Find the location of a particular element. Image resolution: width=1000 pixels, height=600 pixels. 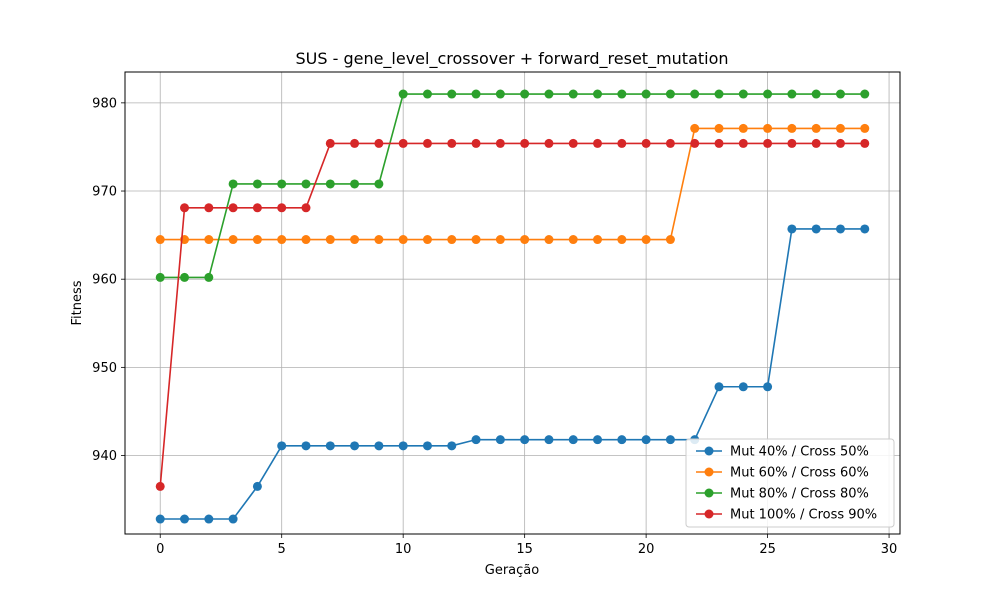

y-tick-label: 940 is located at coordinates (104, 456).